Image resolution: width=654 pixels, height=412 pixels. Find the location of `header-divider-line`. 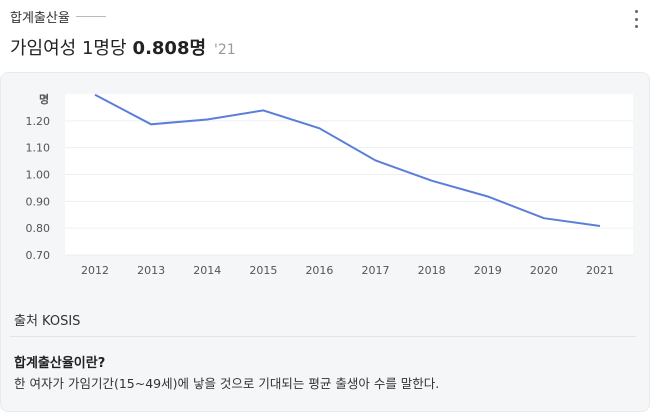

header-divider-line is located at coordinates (90, 16).